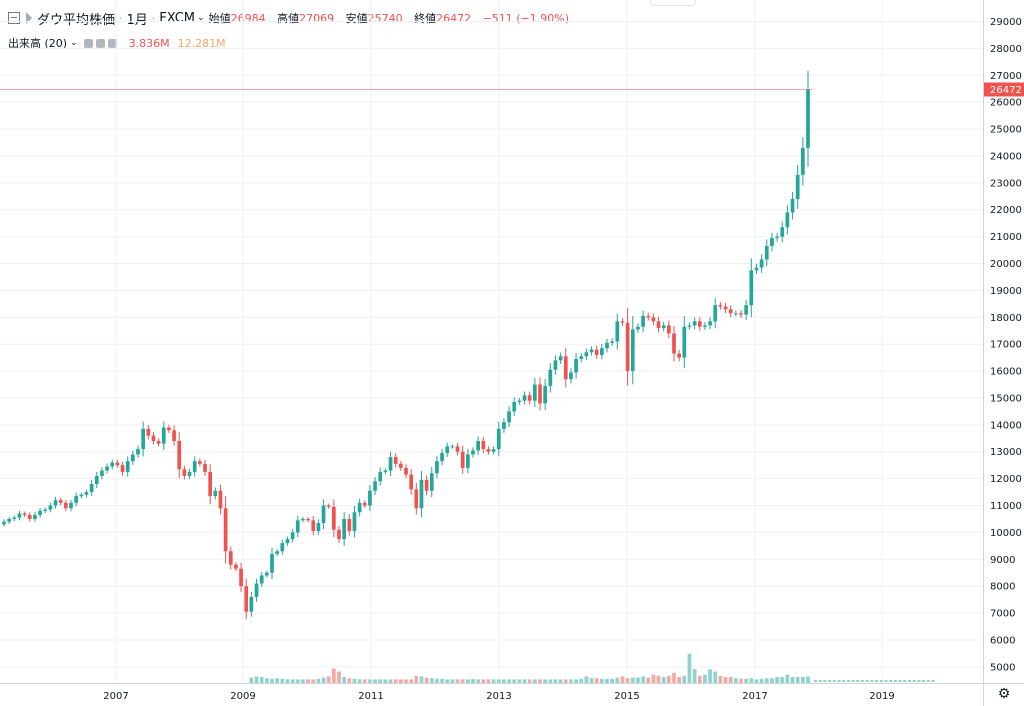 Image resolution: width=1024 pixels, height=706 pixels. Describe the element at coordinates (88, 43) in the screenshot. I see `eye-icon` at that location.